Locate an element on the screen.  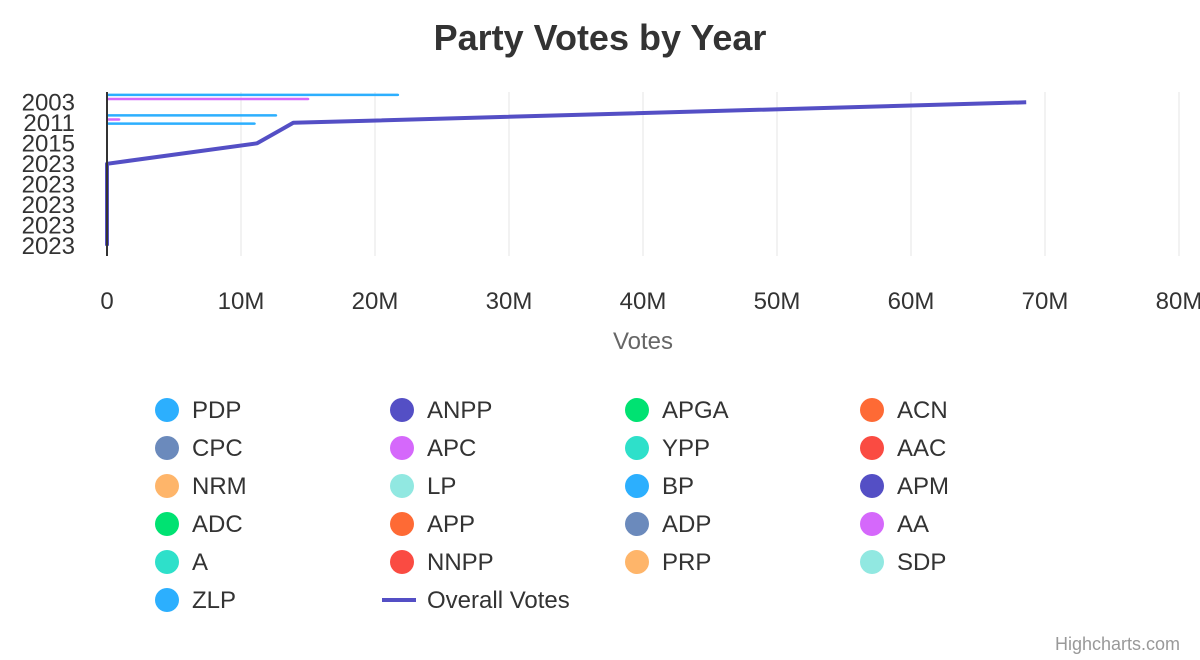
legend-item: AA is located at coordinates (894, 524).